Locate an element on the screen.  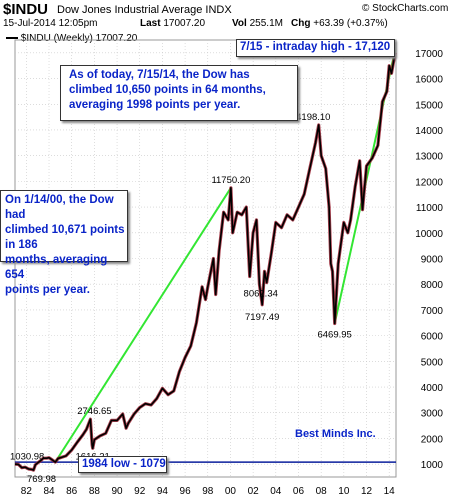
change: Chg +63.39 (+0.37%) is located at coordinates (339, 23).